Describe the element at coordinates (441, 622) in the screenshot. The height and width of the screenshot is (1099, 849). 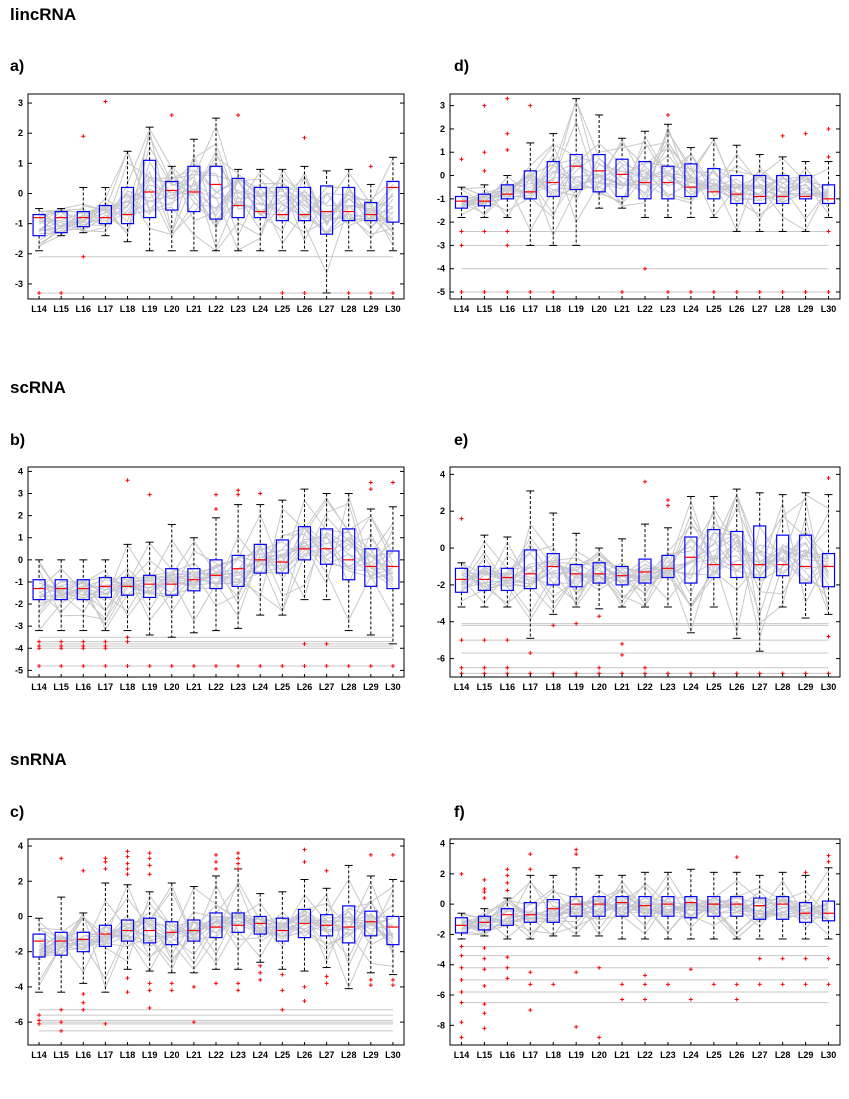
I see `y-tick-label: -4` at that location.